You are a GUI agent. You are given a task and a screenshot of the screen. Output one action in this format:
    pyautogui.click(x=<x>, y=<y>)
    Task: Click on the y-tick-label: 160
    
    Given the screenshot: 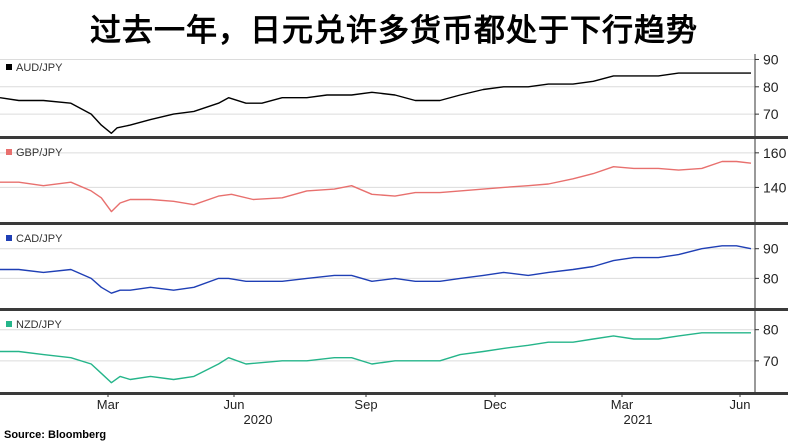 What is the action you would take?
    pyautogui.click(x=775, y=153)
    